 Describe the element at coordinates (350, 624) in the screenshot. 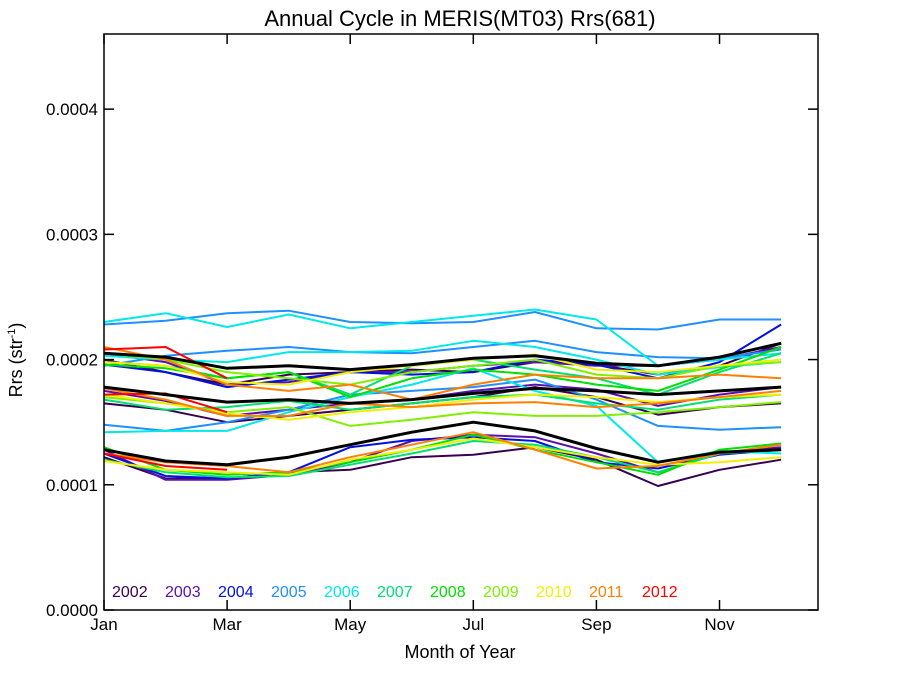

I see `x-tick-label: May` at that location.